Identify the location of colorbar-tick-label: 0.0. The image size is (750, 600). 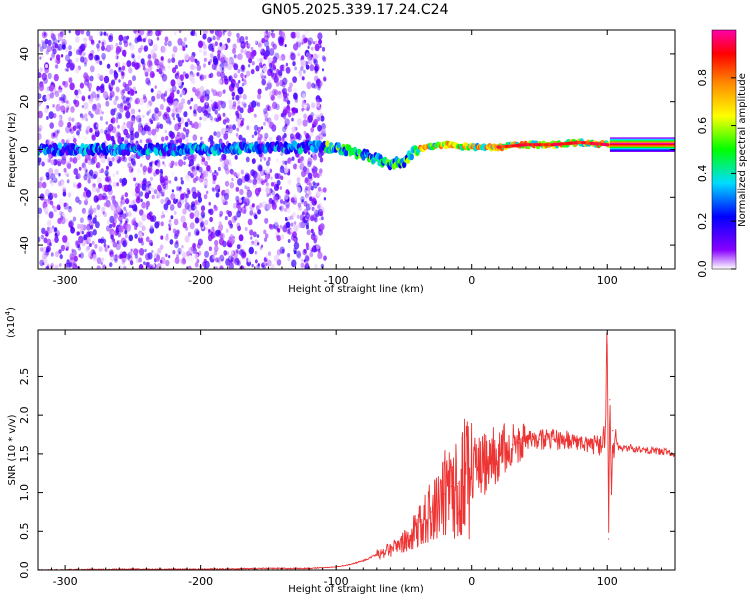
(702, 269).